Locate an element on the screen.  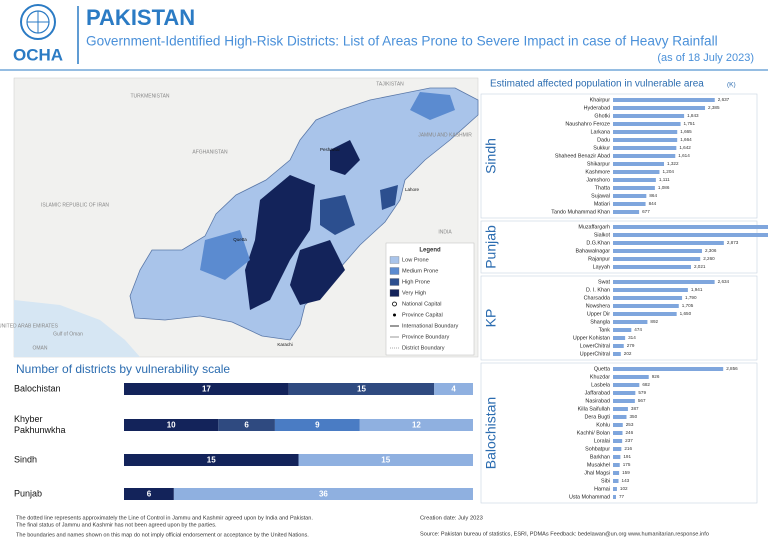
bar-value-label: 579 is located at coordinates (642, 392).